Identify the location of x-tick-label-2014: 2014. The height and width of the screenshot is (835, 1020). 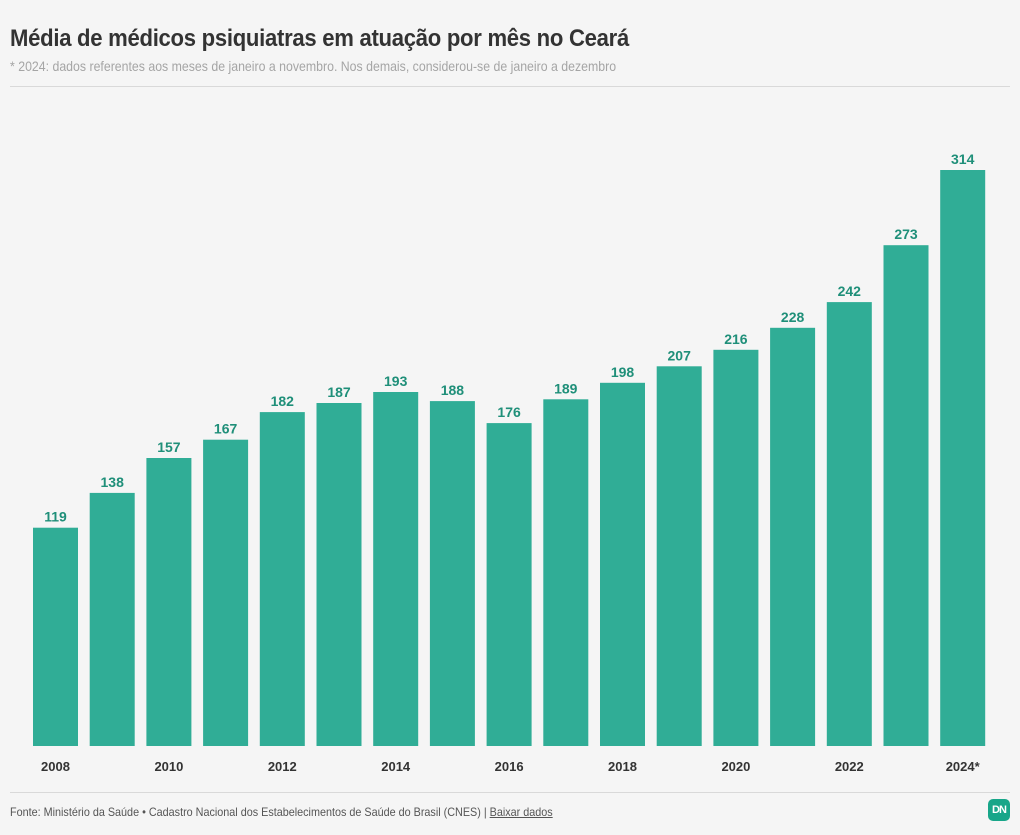
(396, 766).